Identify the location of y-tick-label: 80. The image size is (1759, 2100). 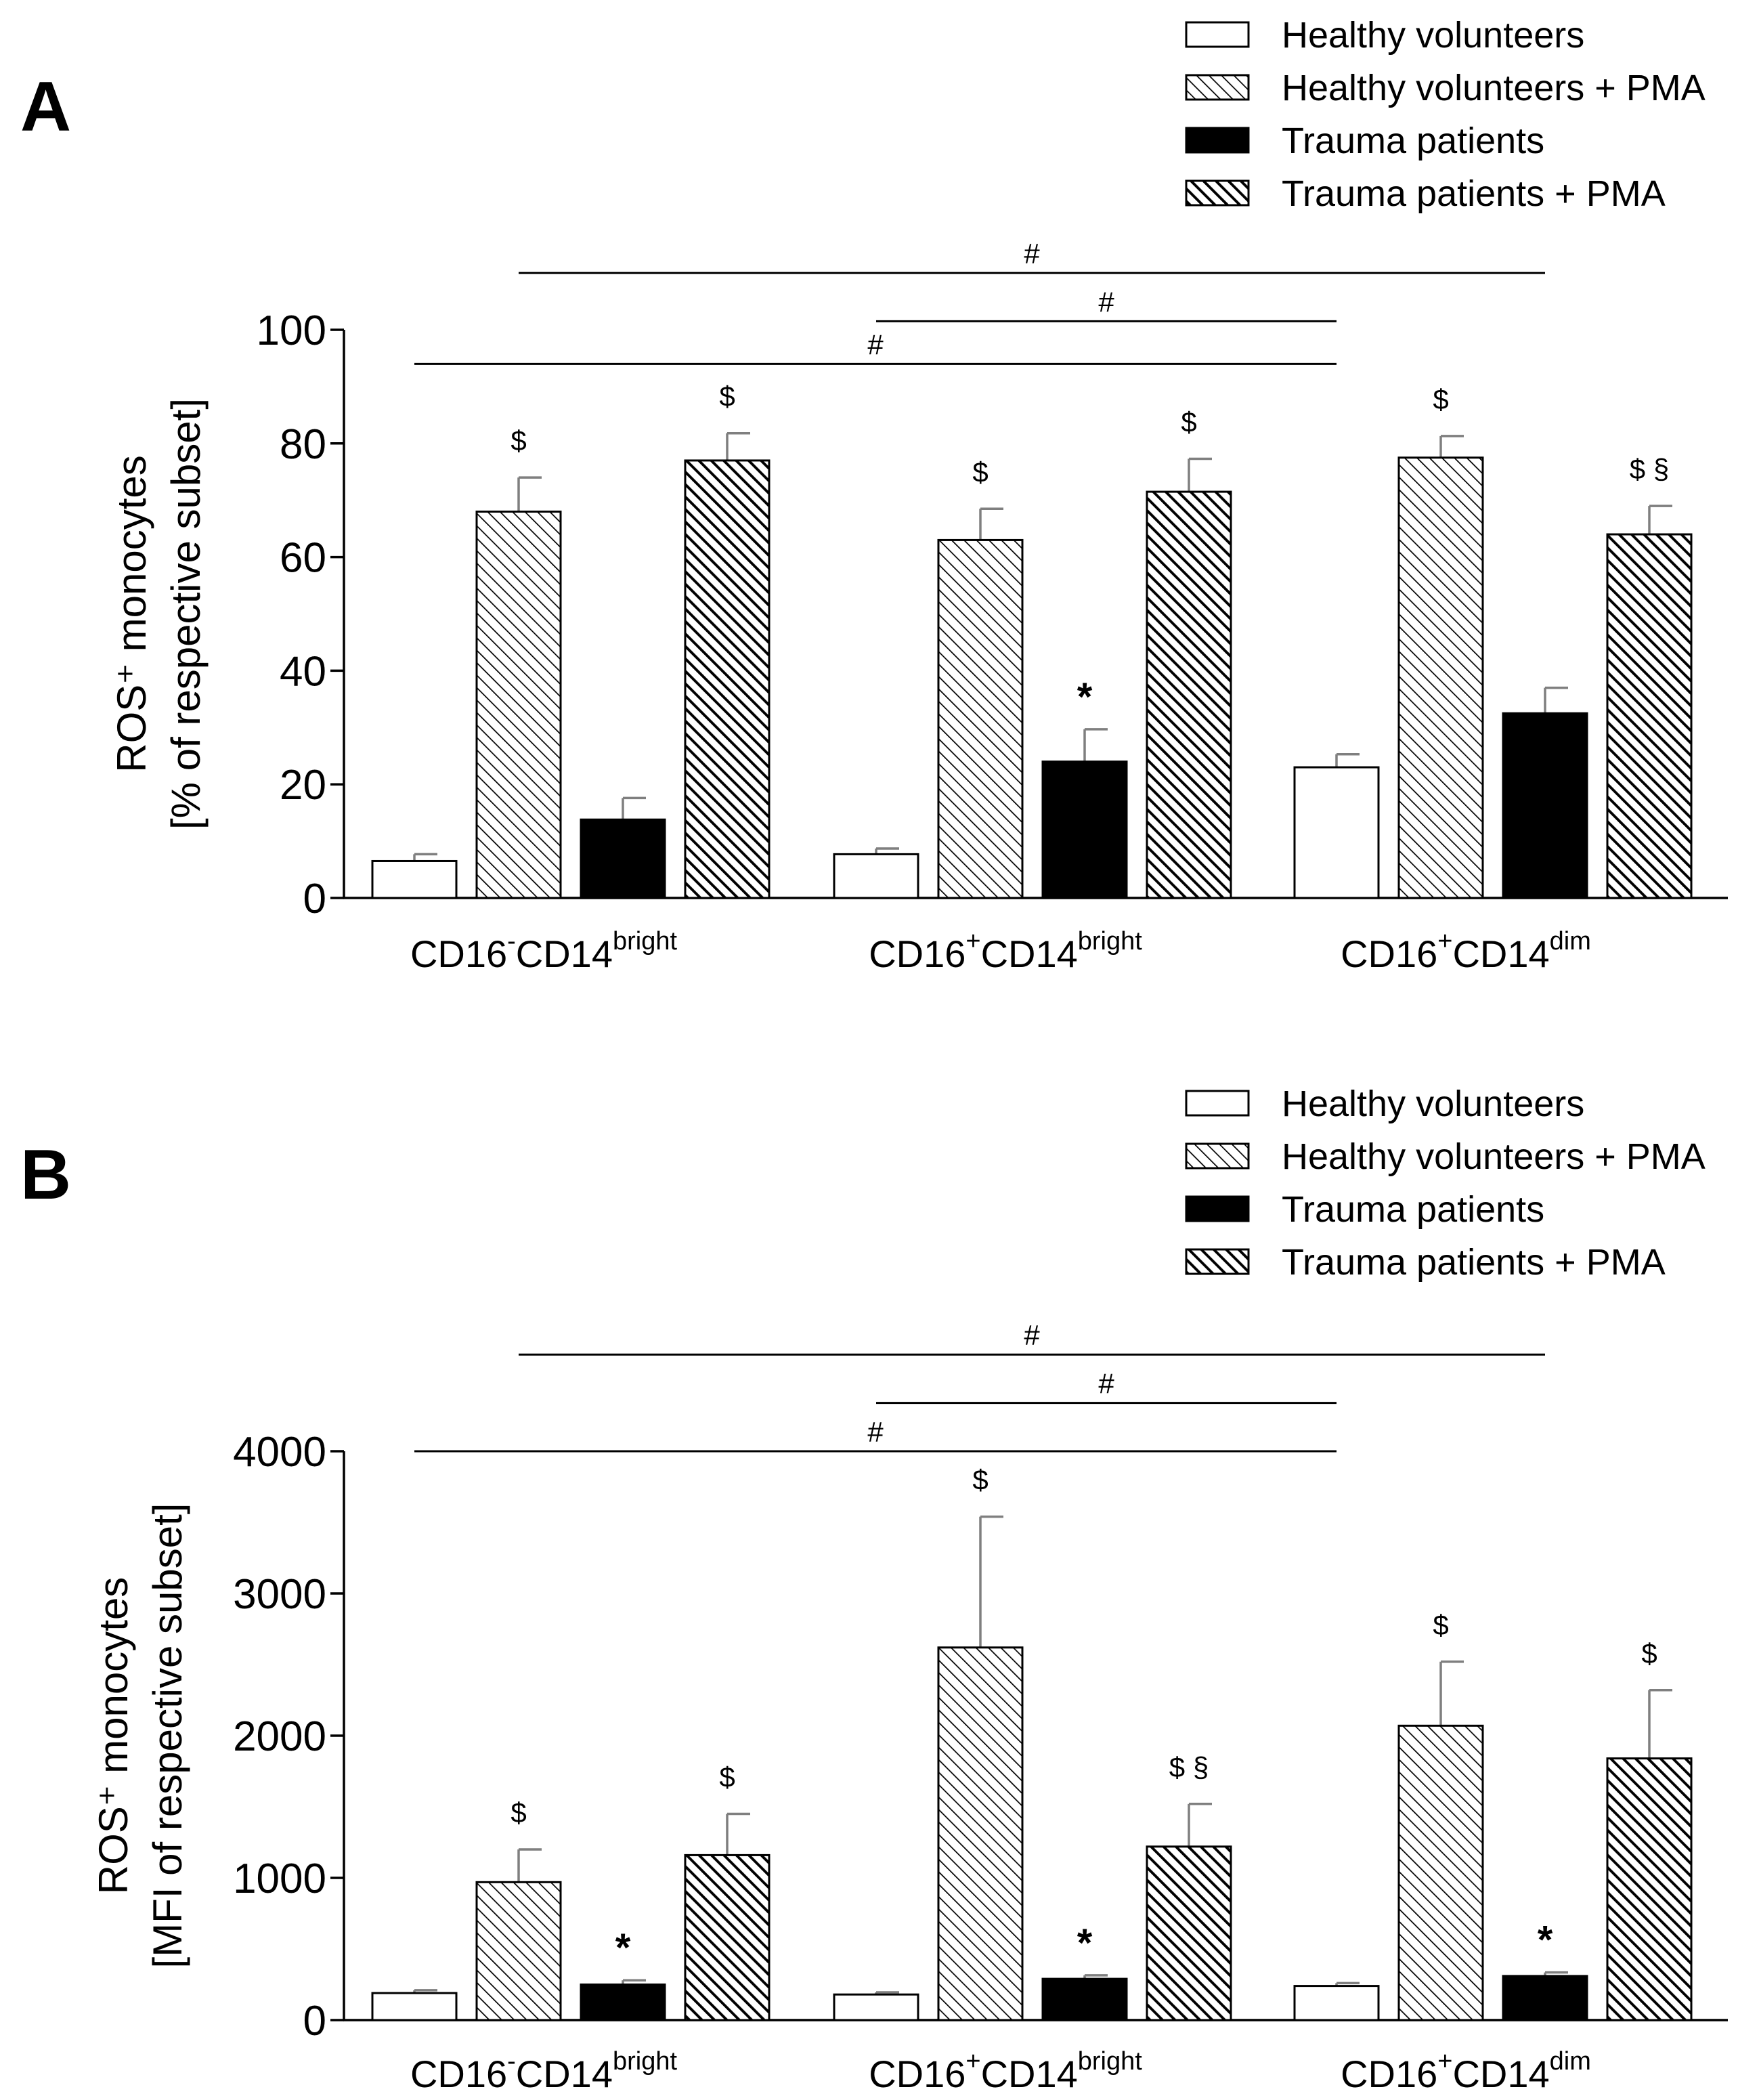
(303, 444).